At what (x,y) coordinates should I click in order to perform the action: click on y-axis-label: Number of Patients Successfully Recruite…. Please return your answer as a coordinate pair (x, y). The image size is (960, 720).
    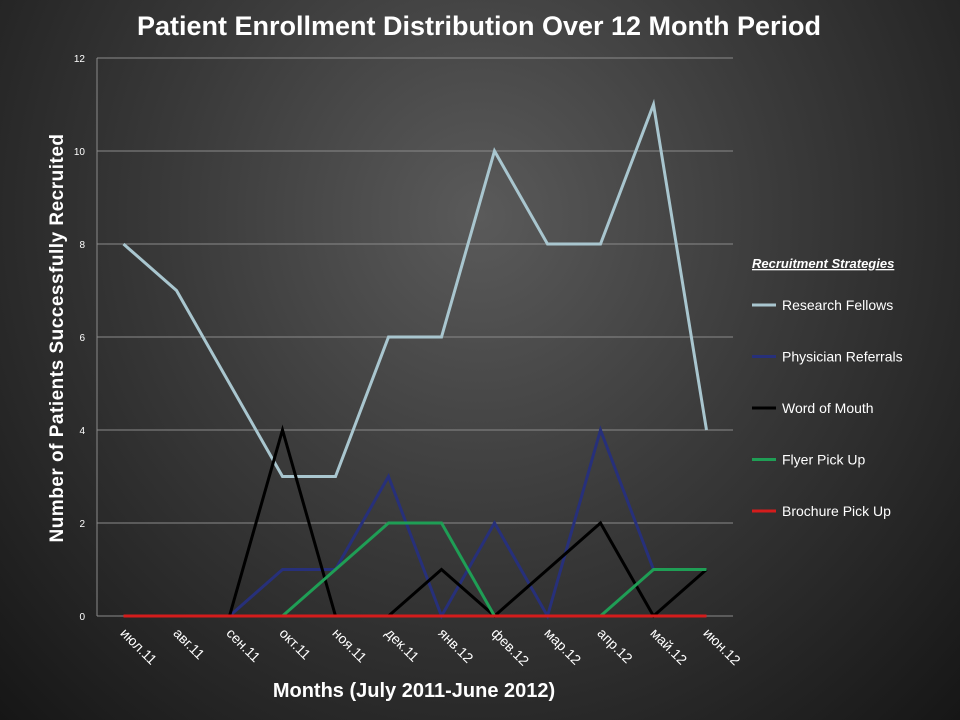
    Looking at the image, I should click on (57, 337).